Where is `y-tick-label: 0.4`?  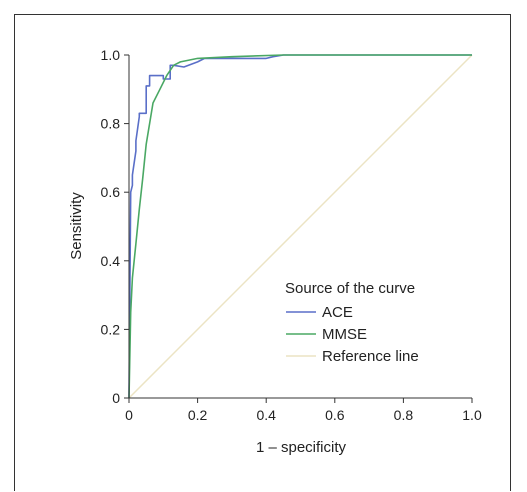
y-tick-label: 0.4 is located at coordinates (111, 261).